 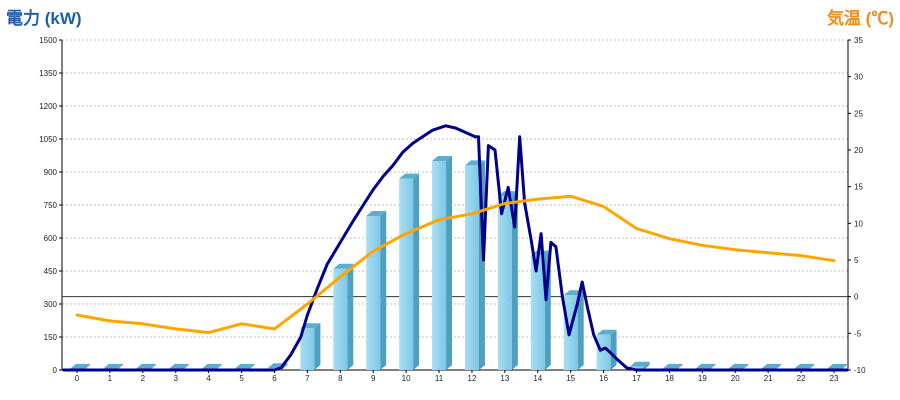 What do you see at coordinates (176, 378) in the screenshot?
I see `x-tick-label: 3` at bounding box center [176, 378].